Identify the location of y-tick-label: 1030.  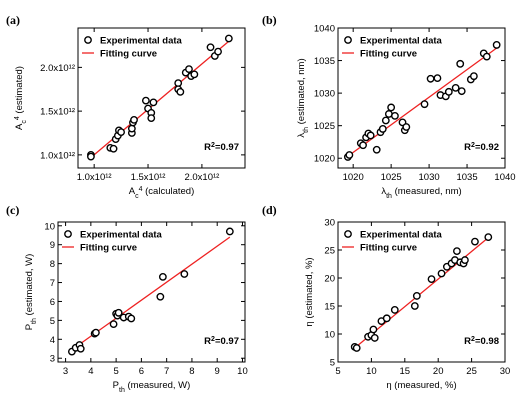
(324, 94).